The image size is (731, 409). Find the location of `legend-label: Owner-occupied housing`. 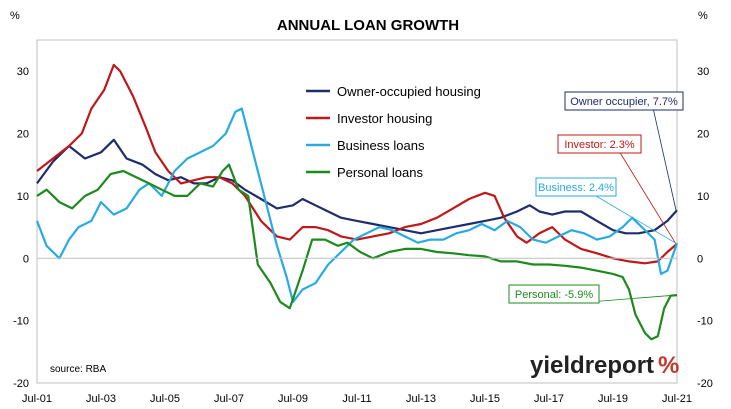

legend-label: Owner-occupied housing is located at coordinates (409, 91).